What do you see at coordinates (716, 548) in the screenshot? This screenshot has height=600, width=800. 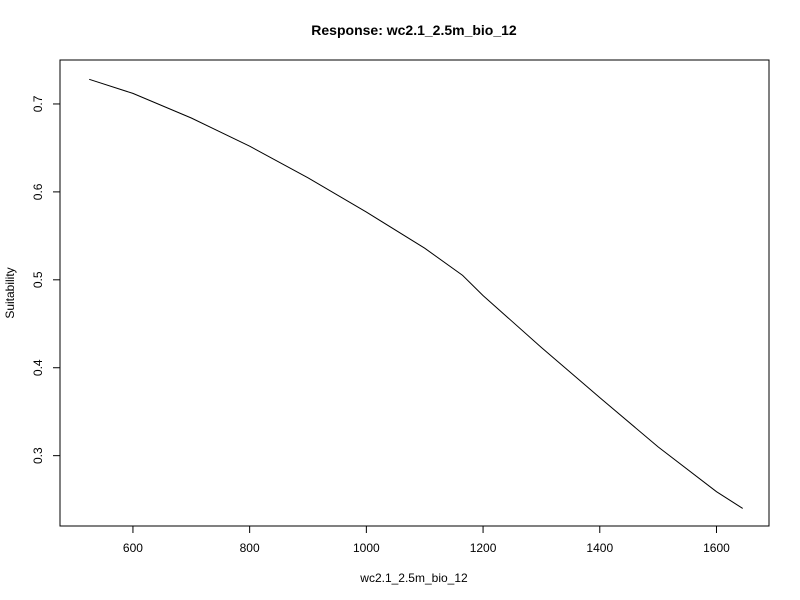 I see `x-tick-label: 1600` at bounding box center [716, 548].